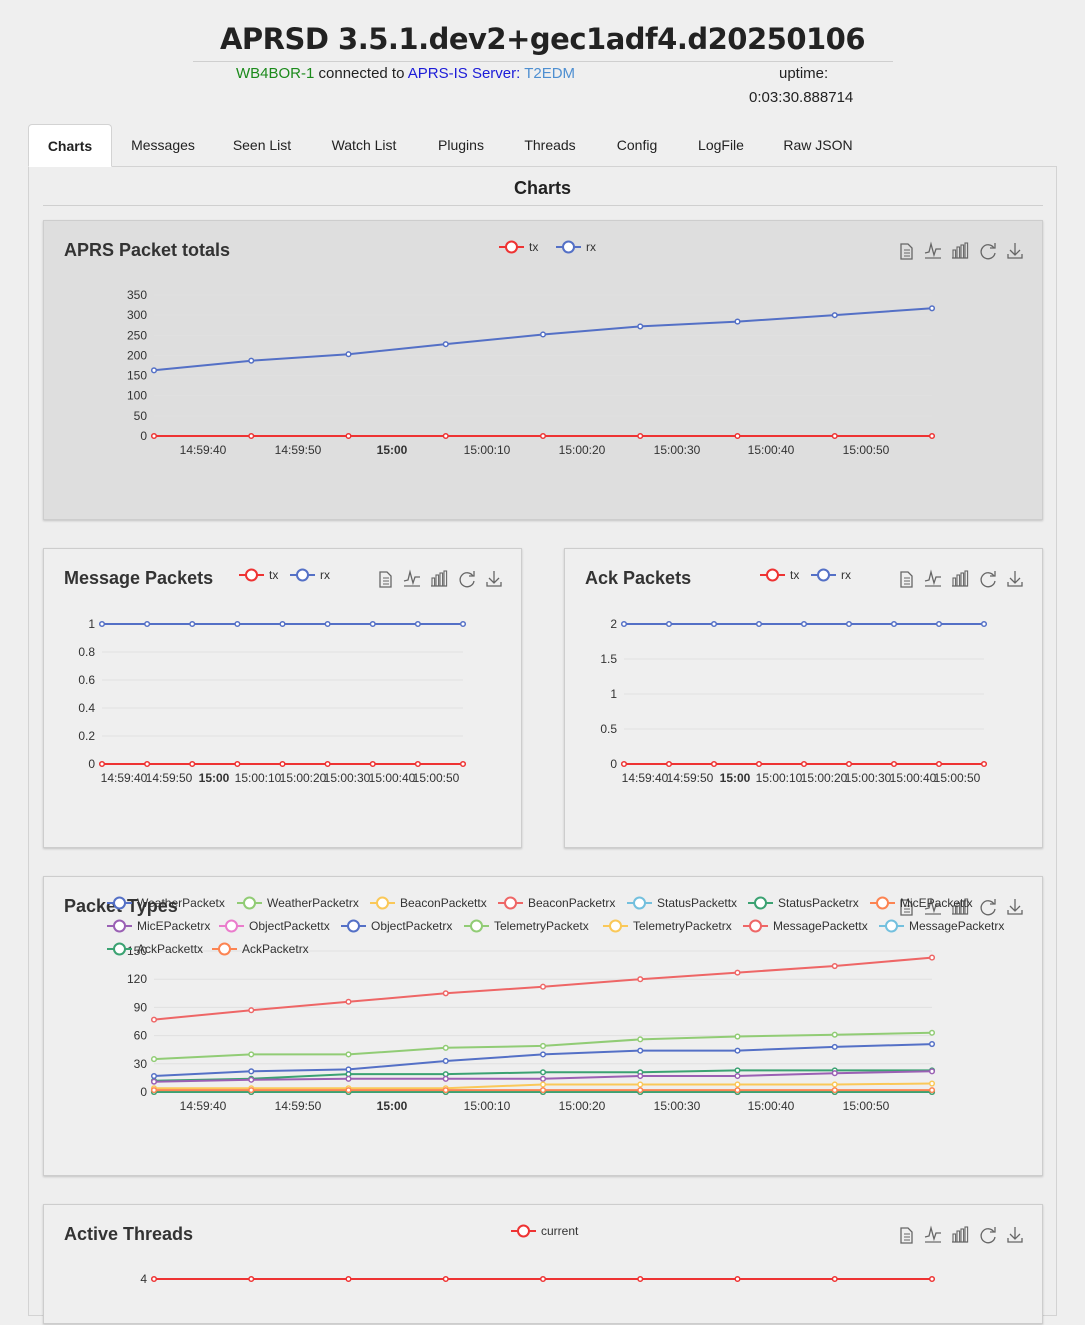 Image resolution: width=1085 pixels, height=1325 pixels. I want to click on tab-charts: Charts, so click(70, 145).